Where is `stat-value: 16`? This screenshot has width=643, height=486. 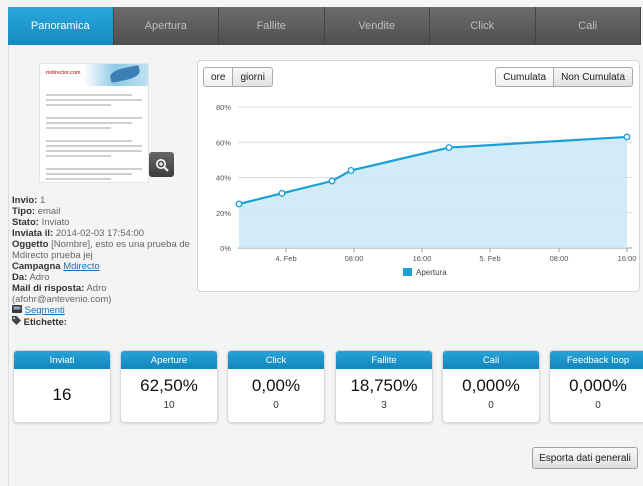 stat-value: 16 is located at coordinates (62, 394).